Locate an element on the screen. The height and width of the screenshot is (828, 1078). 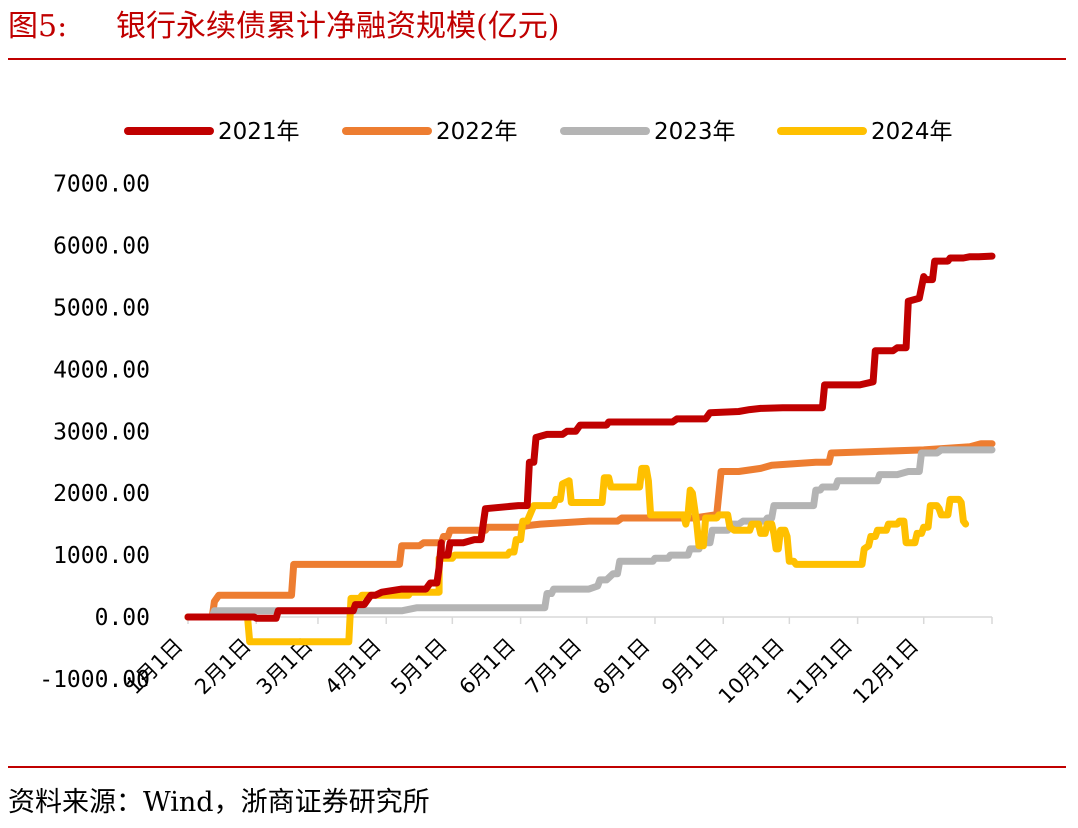
y-tick-label: -1000.00 is located at coordinates (94, 680).